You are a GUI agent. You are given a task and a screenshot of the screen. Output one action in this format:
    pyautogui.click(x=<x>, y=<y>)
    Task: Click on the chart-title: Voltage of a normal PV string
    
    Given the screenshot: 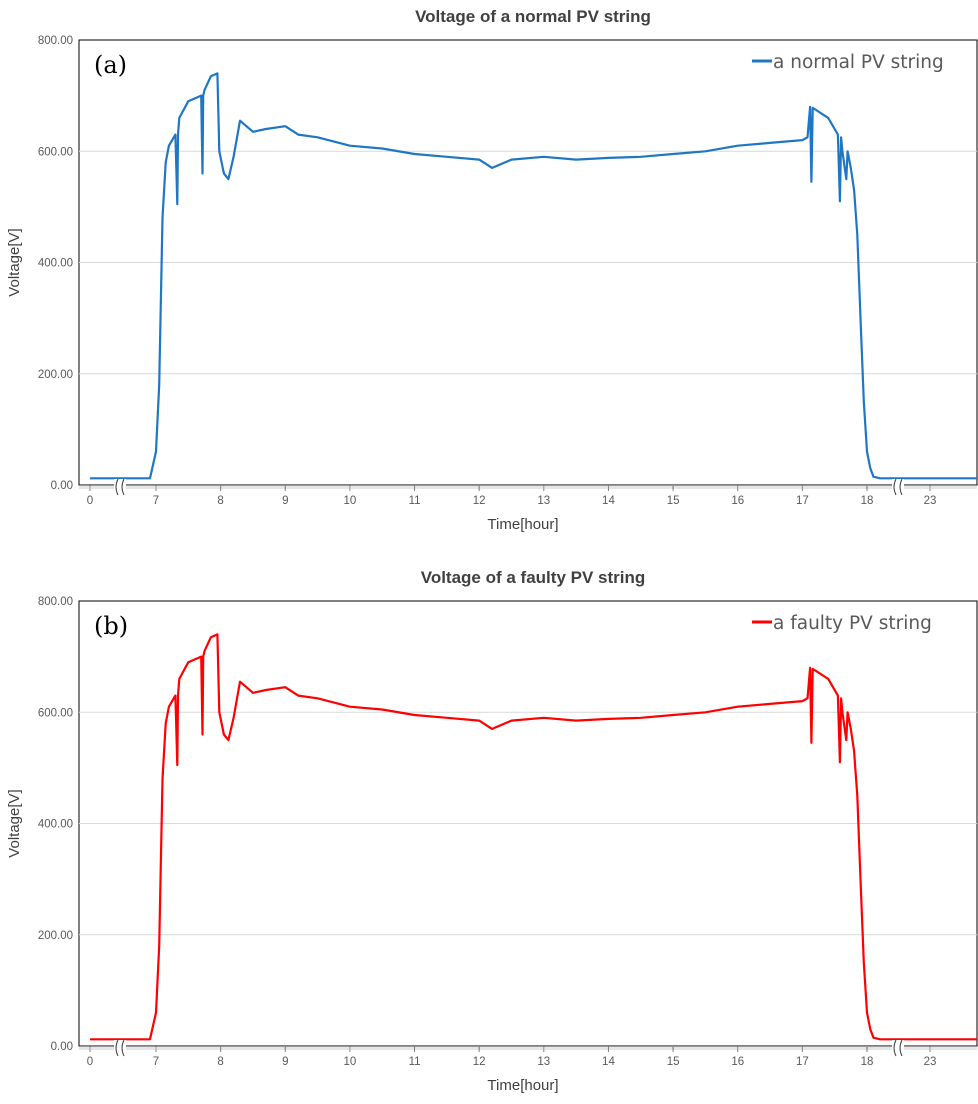 What is the action you would take?
    pyautogui.click(x=533, y=16)
    